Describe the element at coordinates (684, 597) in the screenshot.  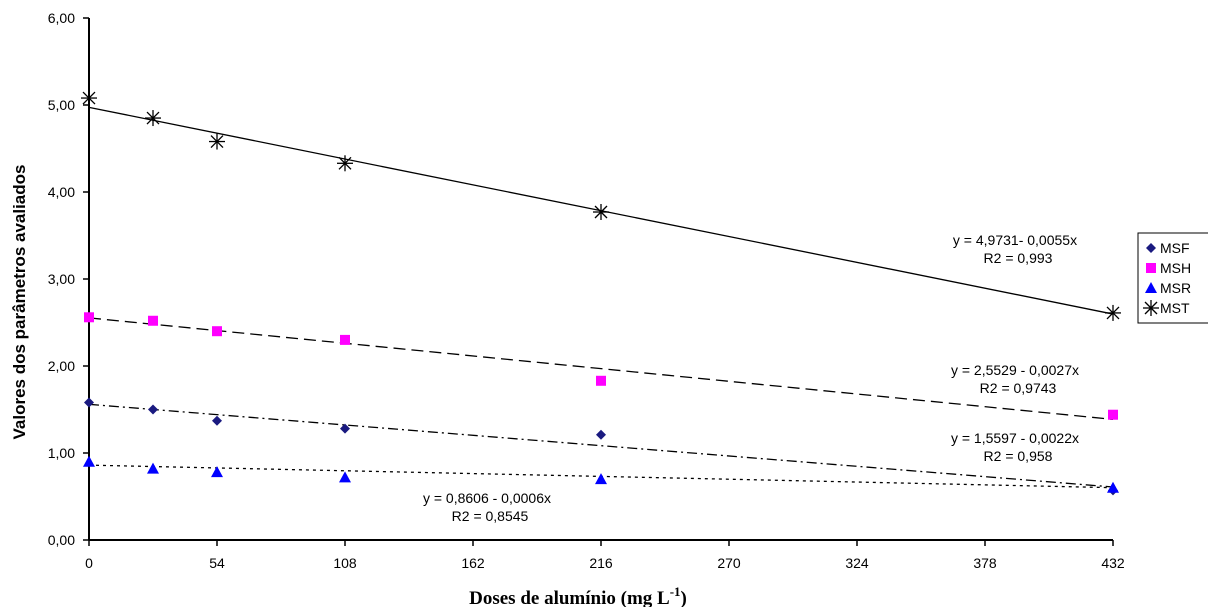
I see `x-axis-label-close: )` at that location.